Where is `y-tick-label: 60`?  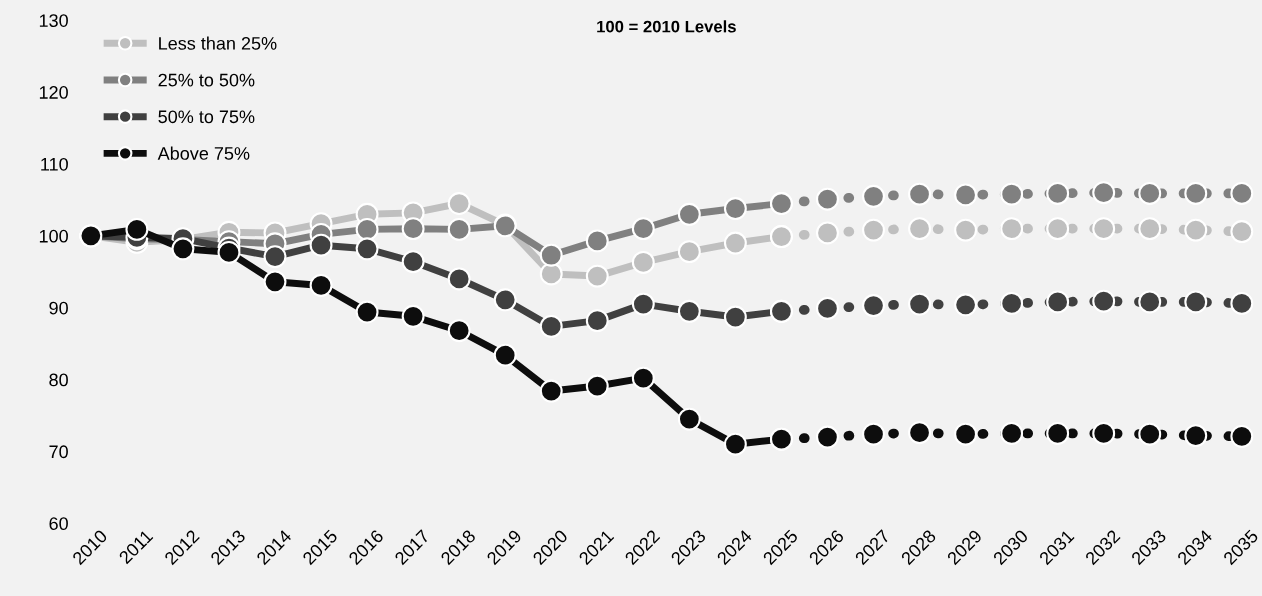 y-tick-label: 60 is located at coordinates (58, 524).